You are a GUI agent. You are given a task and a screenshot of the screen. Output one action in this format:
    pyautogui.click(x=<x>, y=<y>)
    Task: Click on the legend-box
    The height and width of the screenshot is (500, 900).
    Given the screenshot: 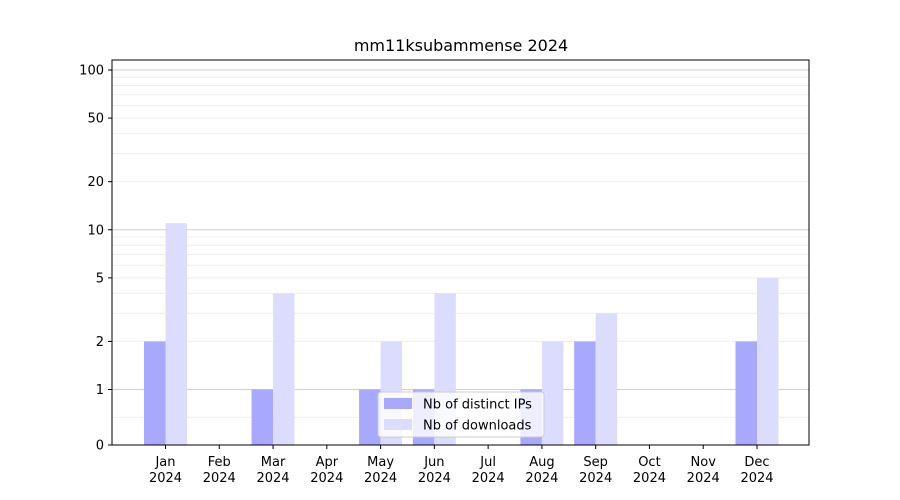 What is the action you would take?
    pyautogui.click(x=461, y=414)
    